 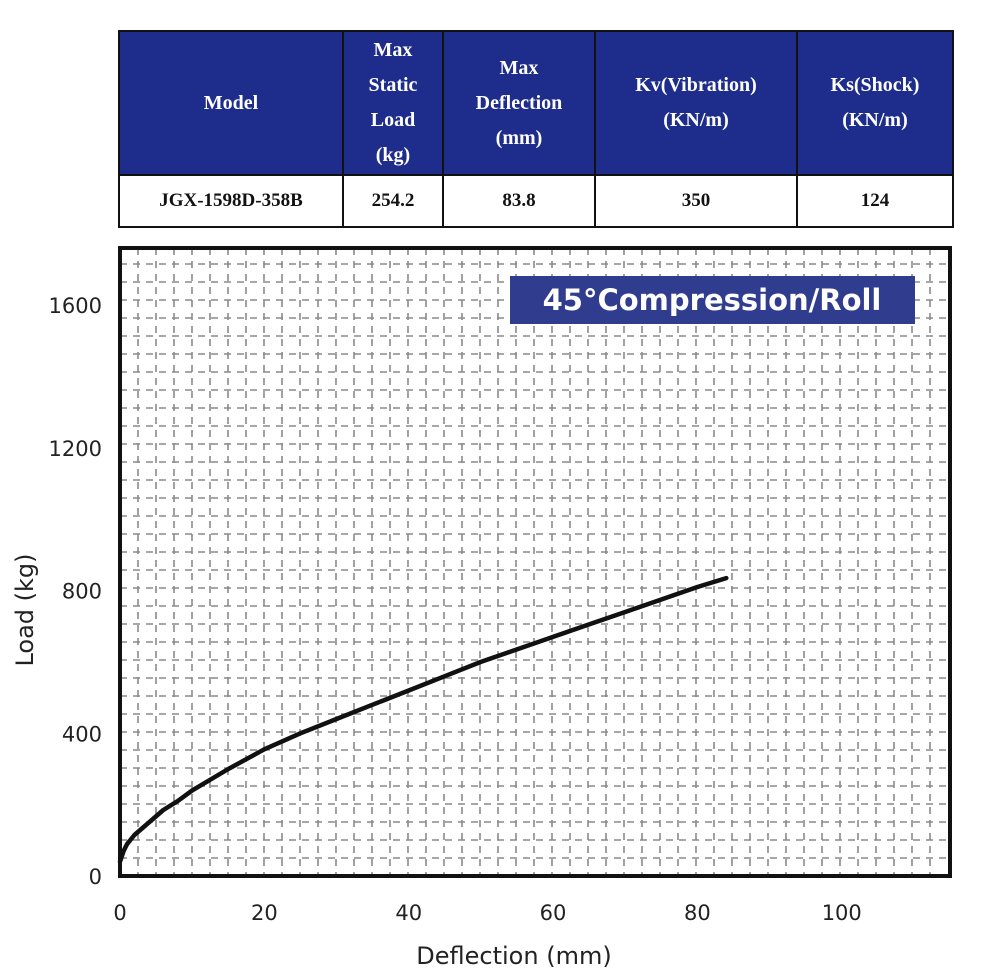 What do you see at coordinates (487, 913) in the screenshot?
I see `x-tick-labels: 0 20 40 60 80 100` at bounding box center [487, 913].